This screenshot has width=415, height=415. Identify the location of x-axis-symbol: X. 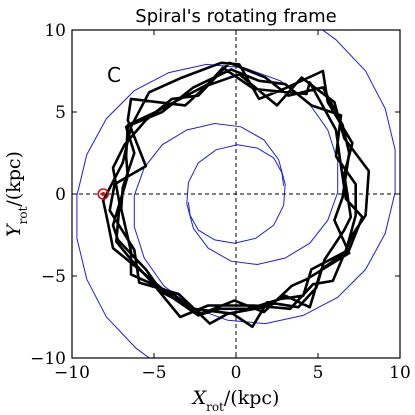
(199, 398).